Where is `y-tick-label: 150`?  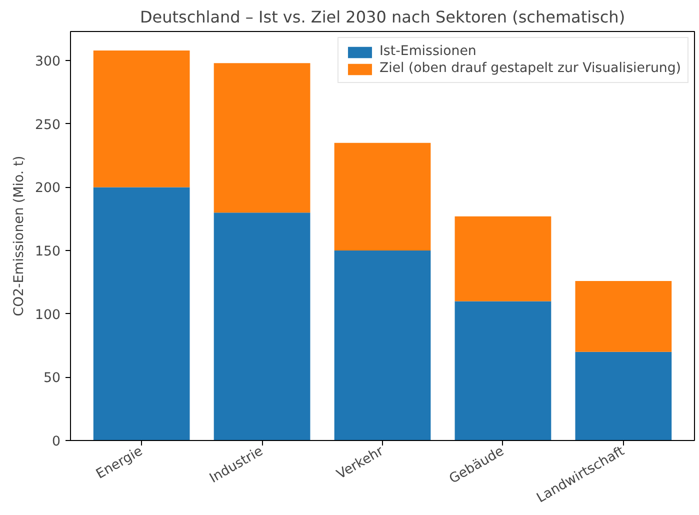
y-tick-label: 150 is located at coordinates (48, 252).